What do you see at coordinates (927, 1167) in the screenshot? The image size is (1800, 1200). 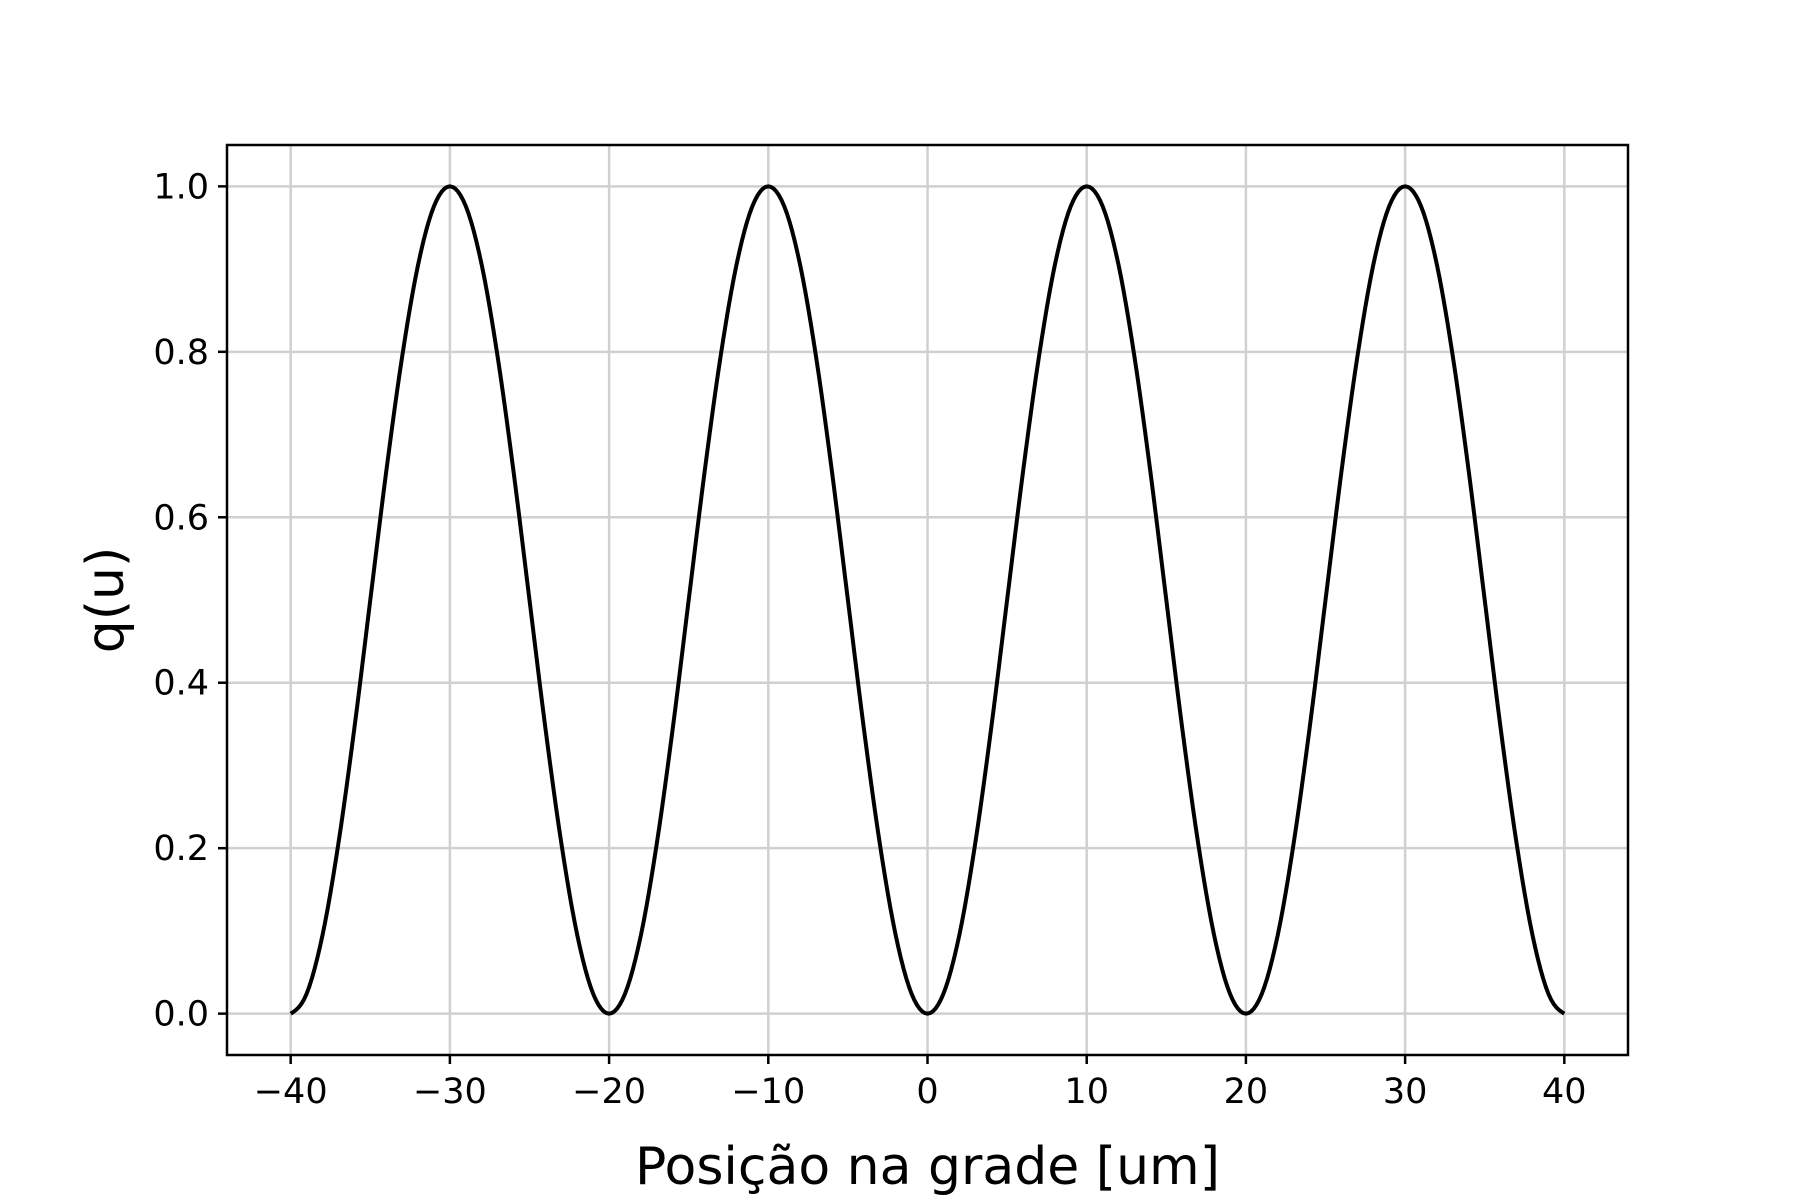 I see `x-axis-label: Posição na grade [um]` at bounding box center [927, 1167].